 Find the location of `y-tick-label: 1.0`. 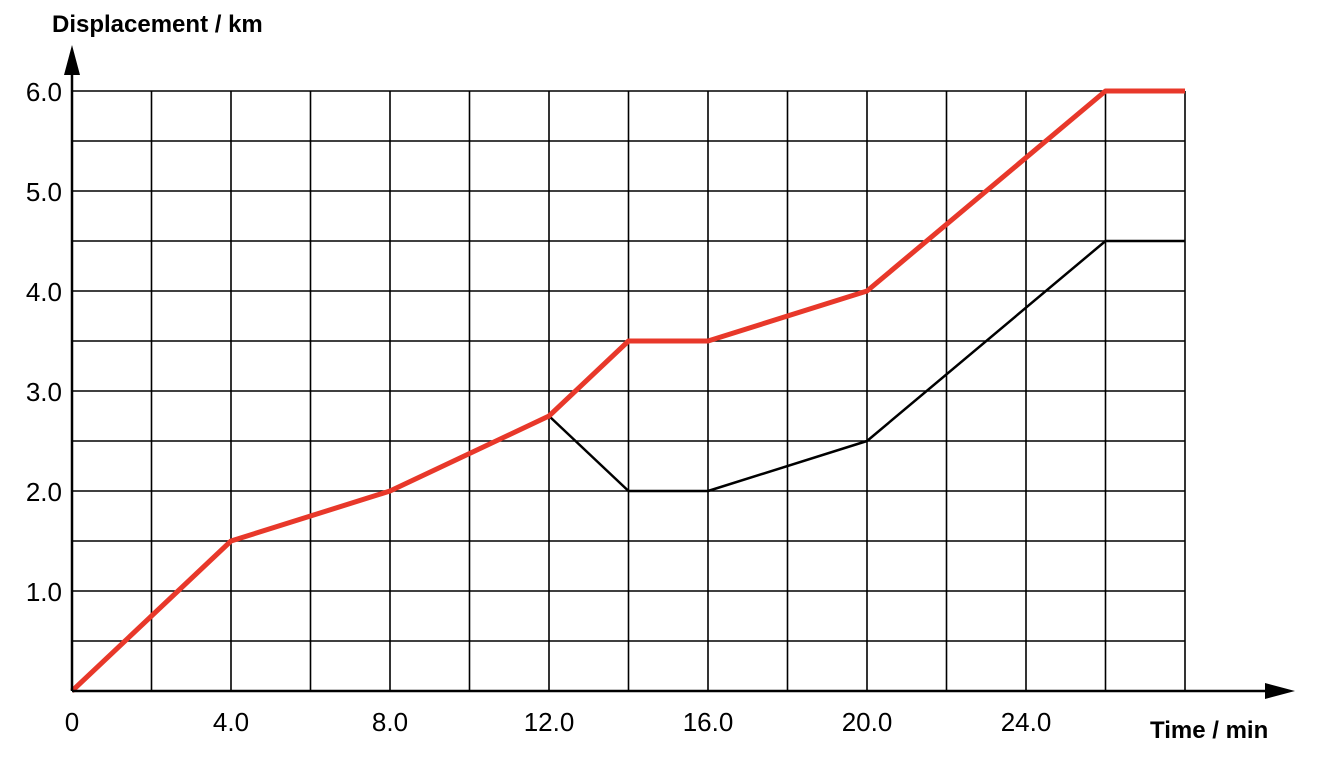

y-tick-label: 1.0 is located at coordinates (44, 592).